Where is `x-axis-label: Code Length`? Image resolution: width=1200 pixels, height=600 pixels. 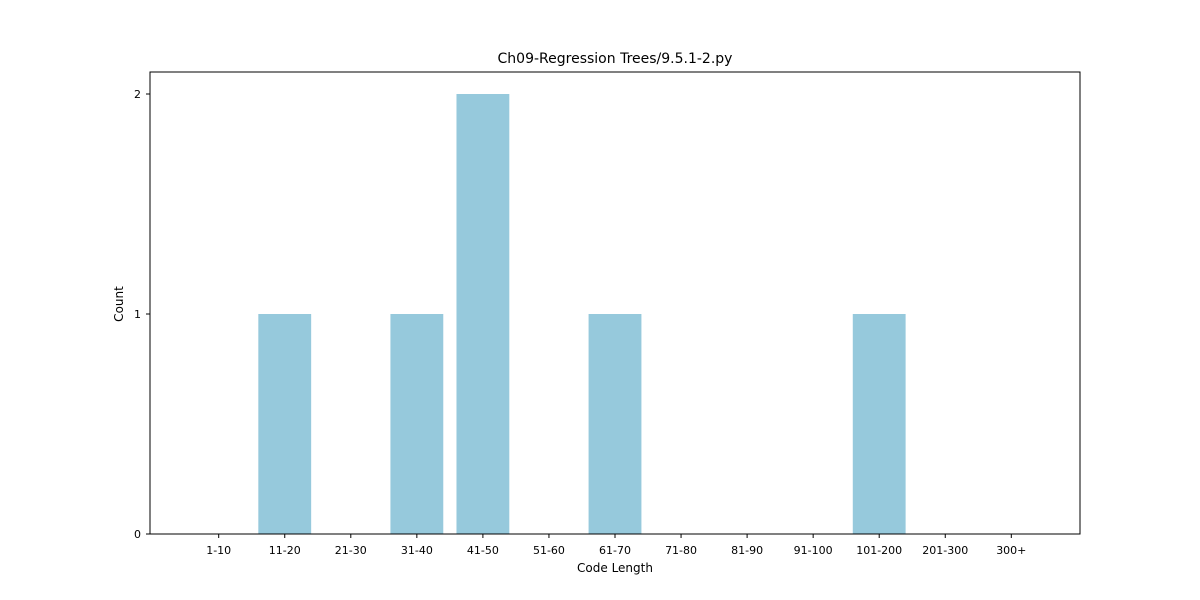
x-axis-label: Code Length is located at coordinates (615, 568).